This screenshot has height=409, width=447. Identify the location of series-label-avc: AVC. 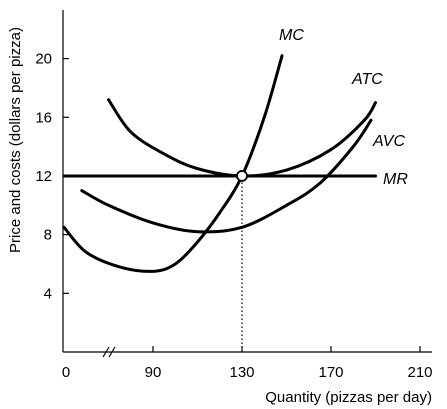
(388, 141).